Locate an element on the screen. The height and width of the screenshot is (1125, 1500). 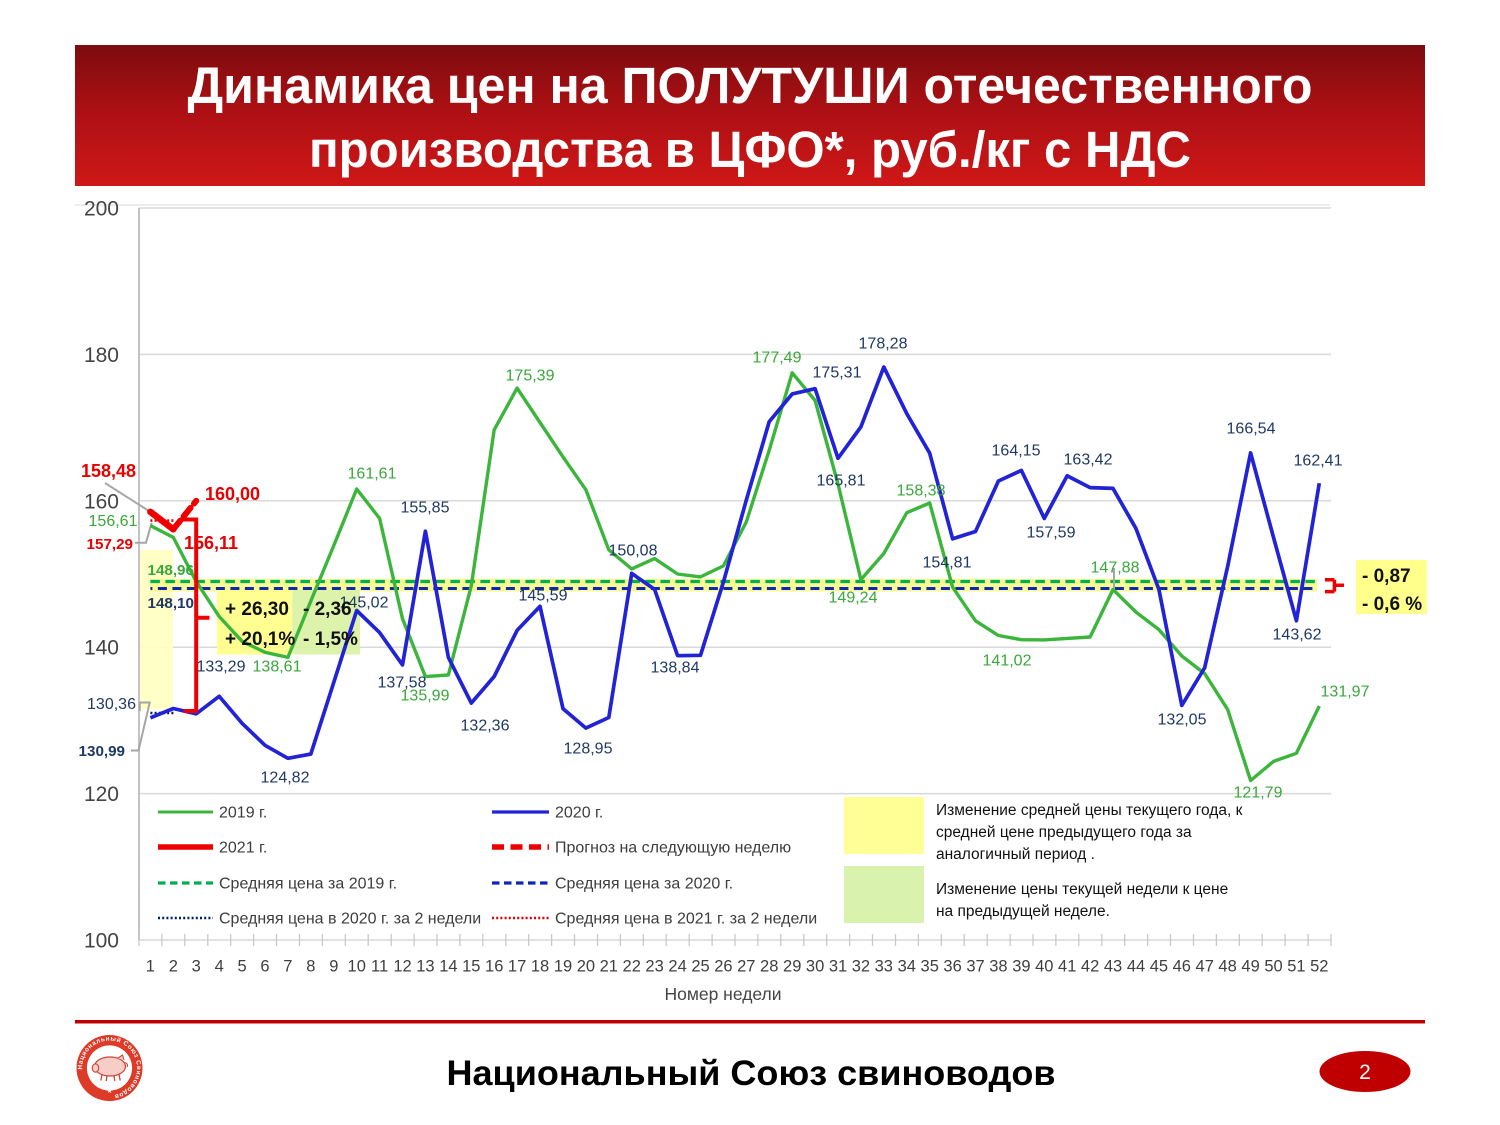
svg-text: 9 is located at coordinates (333, 967).